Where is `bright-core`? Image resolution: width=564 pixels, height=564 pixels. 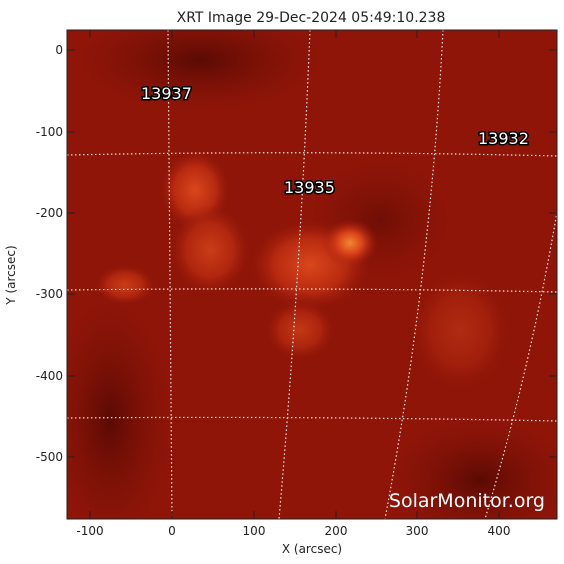
bright-core is located at coordinates (350, 243).